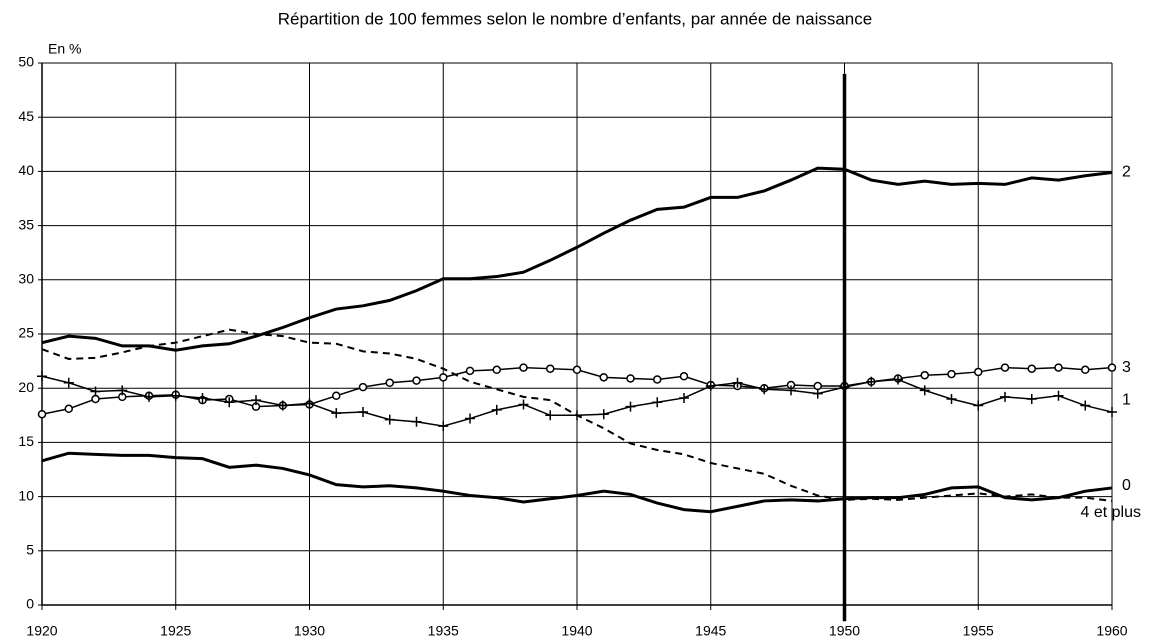 This screenshot has height=642, width=1151. I want to click on y-axis-label: En %, so click(64, 49).